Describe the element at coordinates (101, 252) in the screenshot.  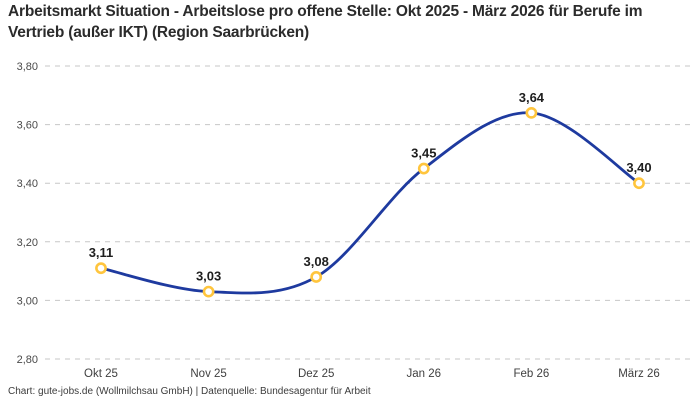
I see `data-point-label: 3,11` at that location.